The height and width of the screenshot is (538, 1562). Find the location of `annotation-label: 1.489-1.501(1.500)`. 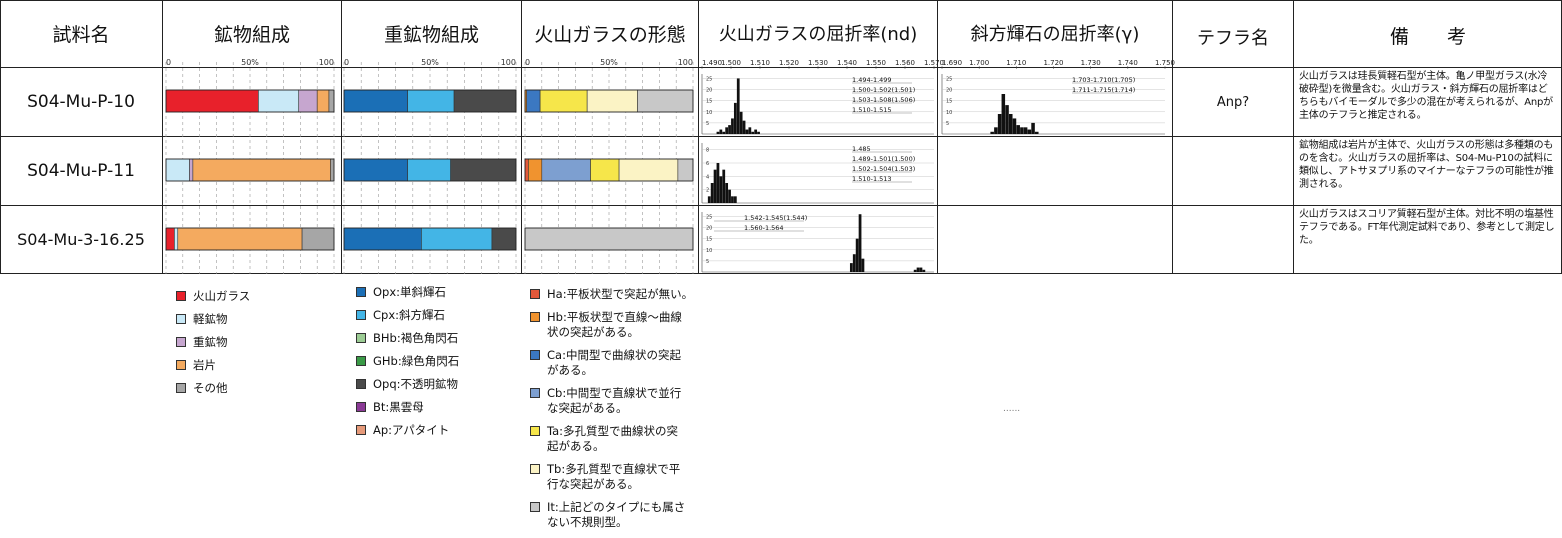

annotation-label: 1.489-1.501(1.500) is located at coordinates (883, 159).